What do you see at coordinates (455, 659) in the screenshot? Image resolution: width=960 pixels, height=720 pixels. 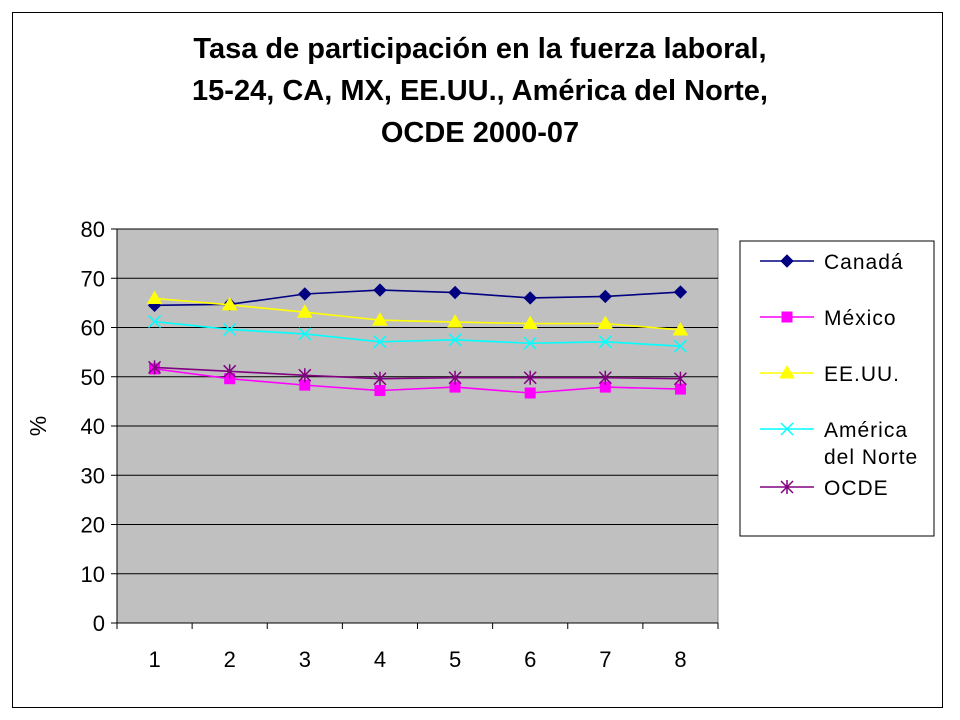 I see `x-tick-label: 5` at bounding box center [455, 659].